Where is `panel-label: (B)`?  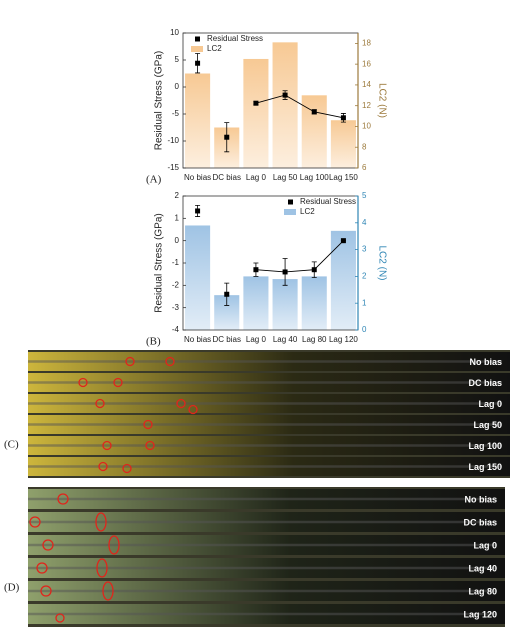
panel-label: (B) is located at coordinates (153, 342).